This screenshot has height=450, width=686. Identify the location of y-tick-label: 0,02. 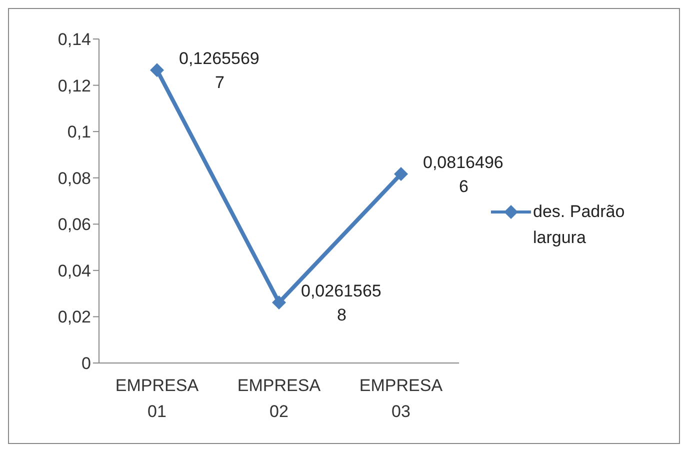
(74, 317).